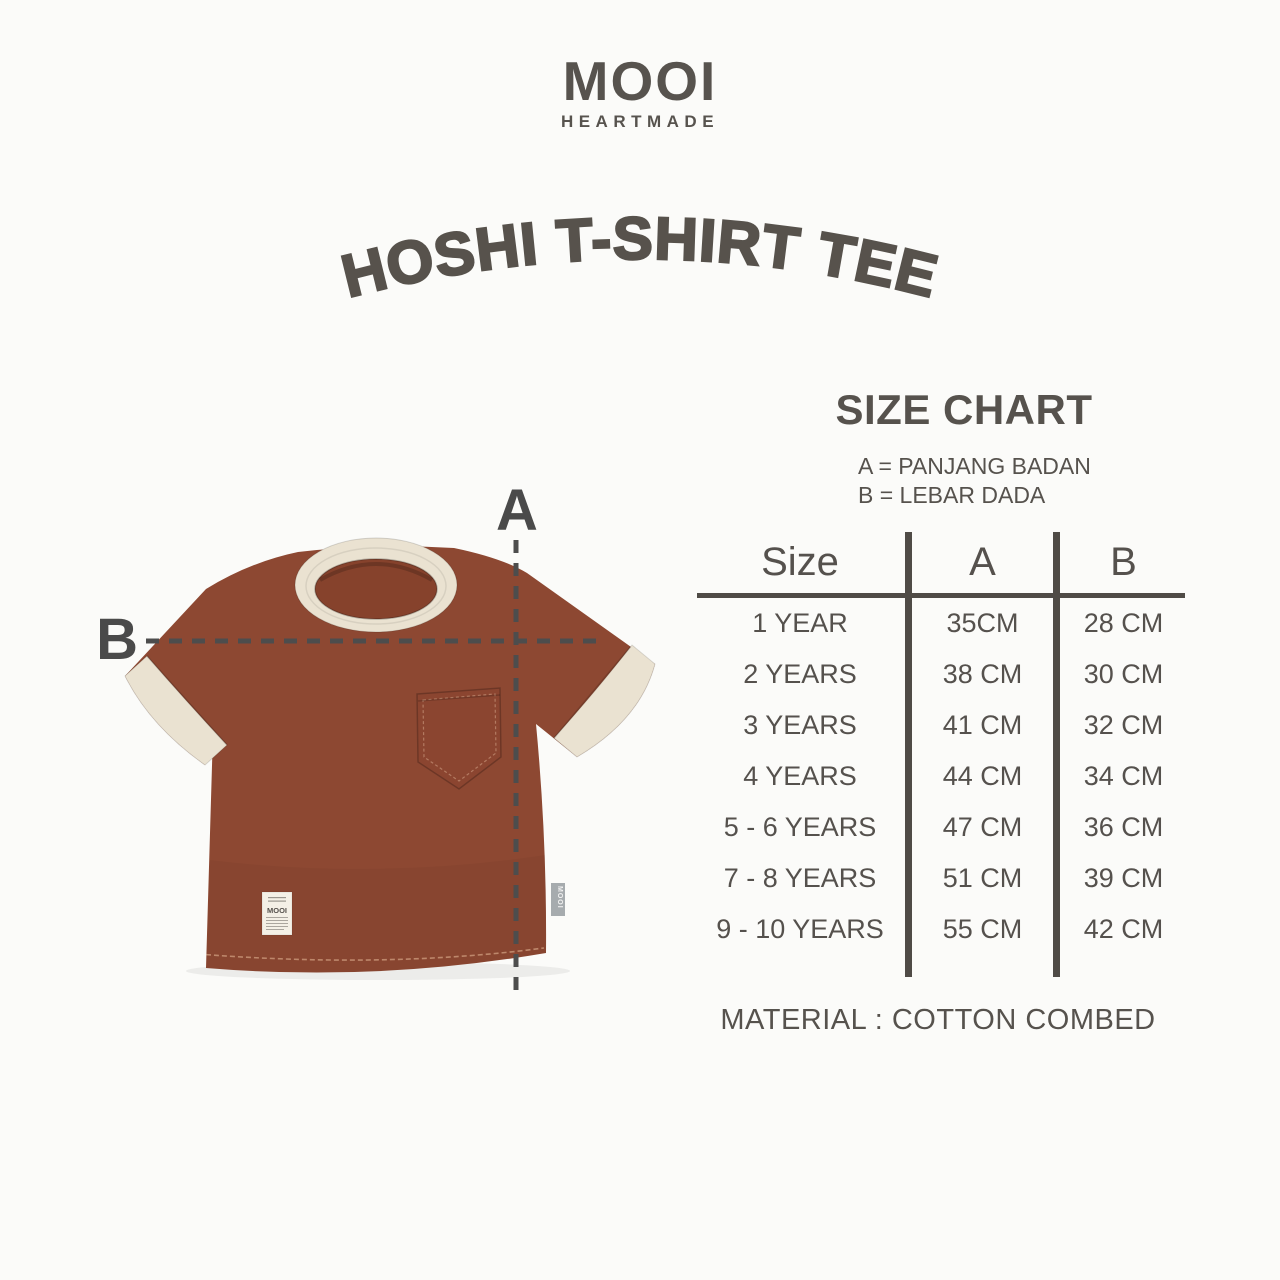  What do you see at coordinates (1123, 776) in the screenshot?
I see `cell-b: 34 CM` at bounding box center [1123, 776].